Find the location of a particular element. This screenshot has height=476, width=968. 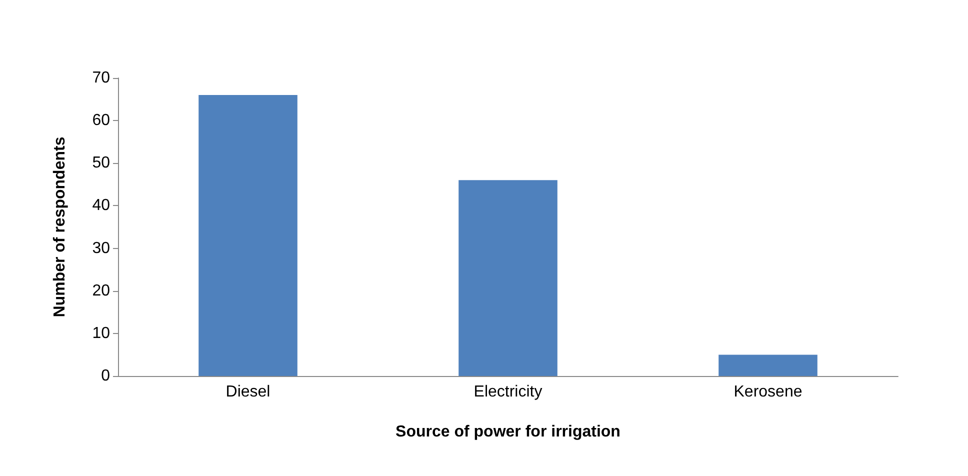

y-tick-label: 70 is located at coordinates (101, 78).